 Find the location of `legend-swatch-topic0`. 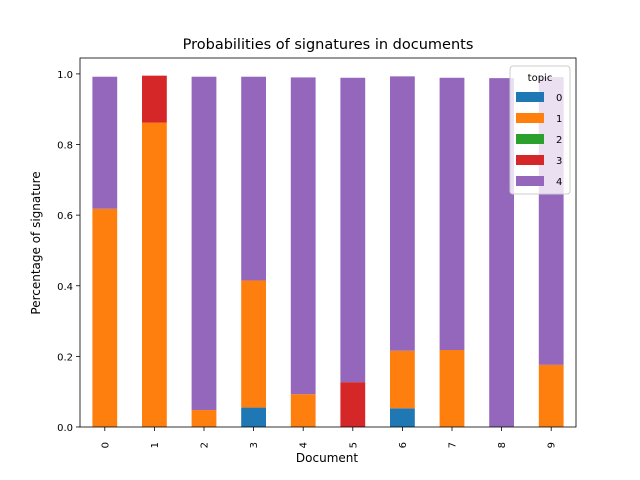

legend-swatch-topic0 is located at coordinates (530, 97).